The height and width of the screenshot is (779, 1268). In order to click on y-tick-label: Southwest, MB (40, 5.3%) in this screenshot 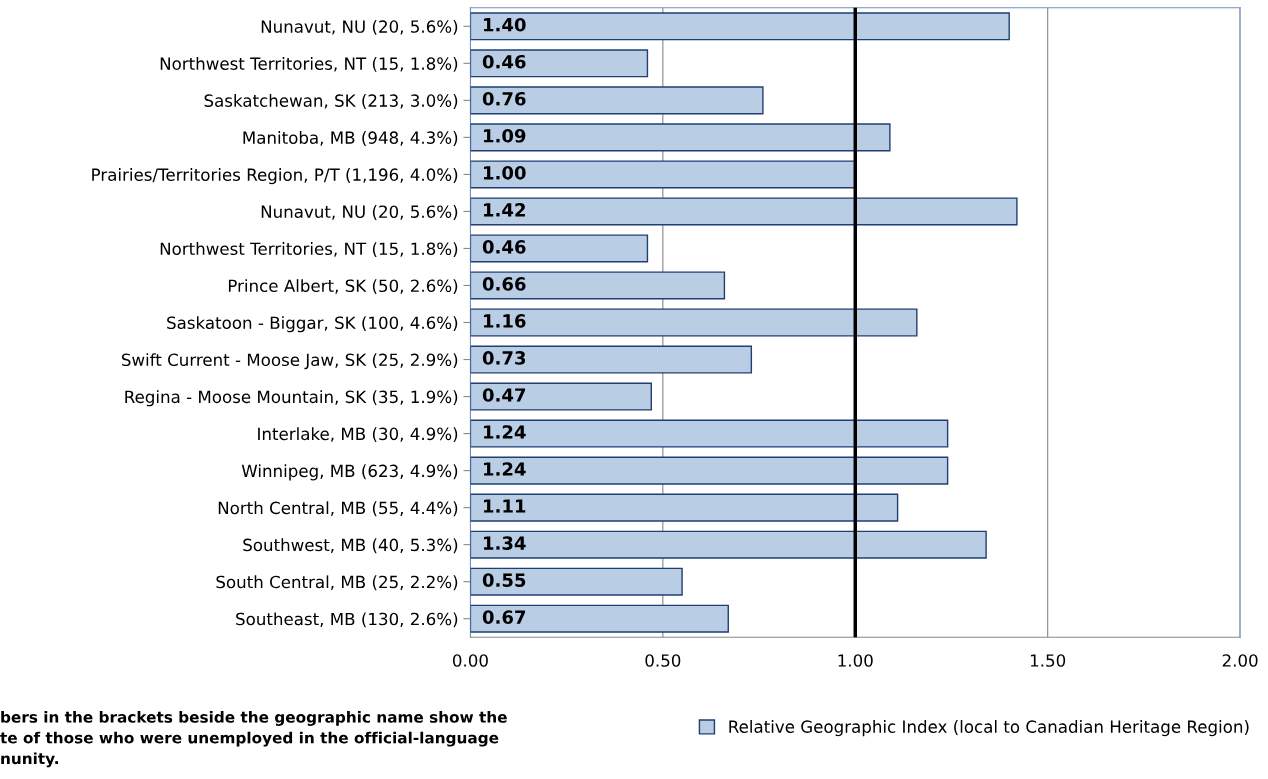, I will do `click(350, 546)`.